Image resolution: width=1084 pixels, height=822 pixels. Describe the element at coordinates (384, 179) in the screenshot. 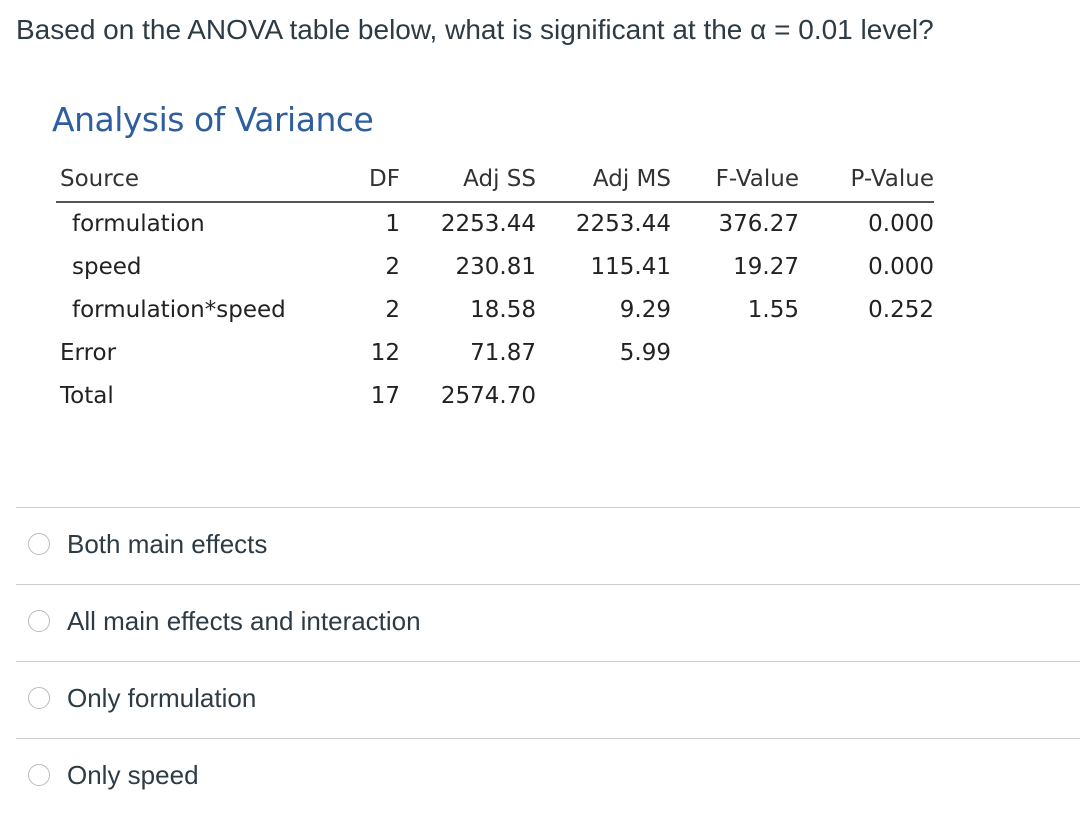

I see `header-df: DF` at that location.